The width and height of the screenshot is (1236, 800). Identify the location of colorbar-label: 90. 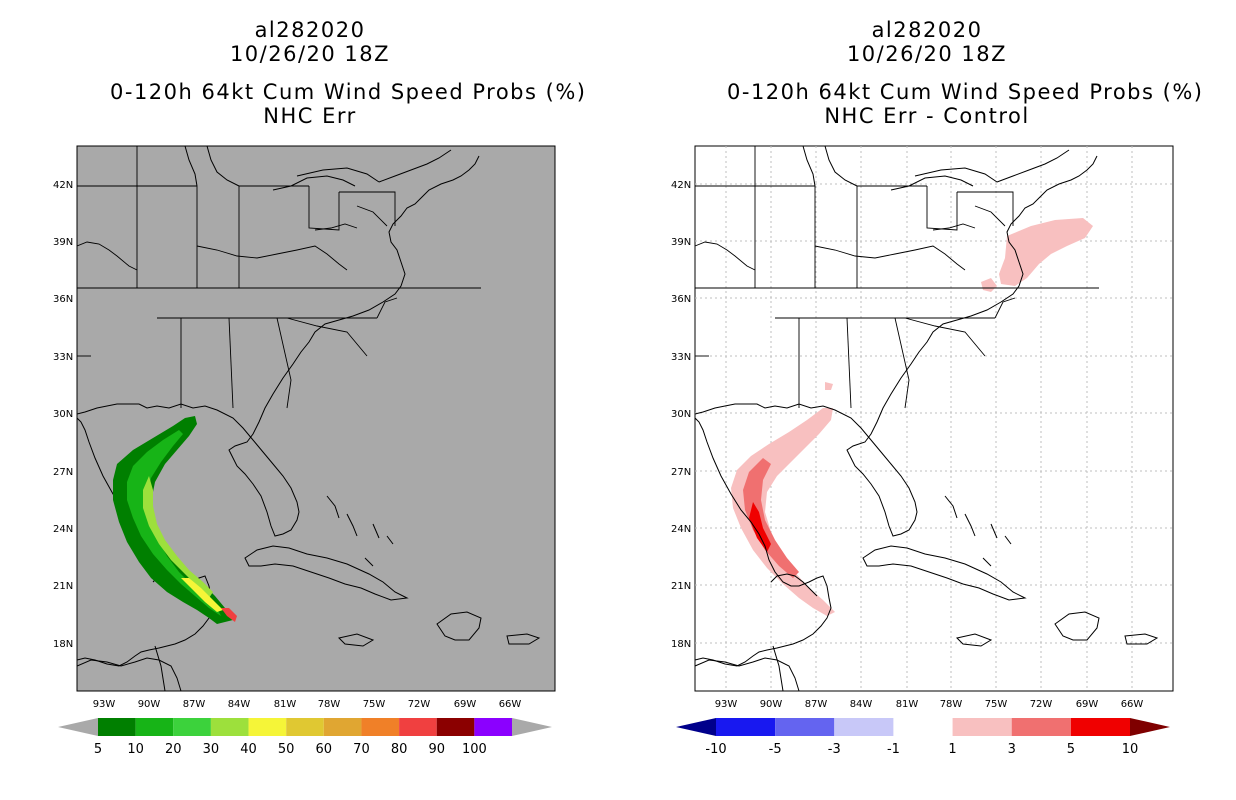
(436, 749).